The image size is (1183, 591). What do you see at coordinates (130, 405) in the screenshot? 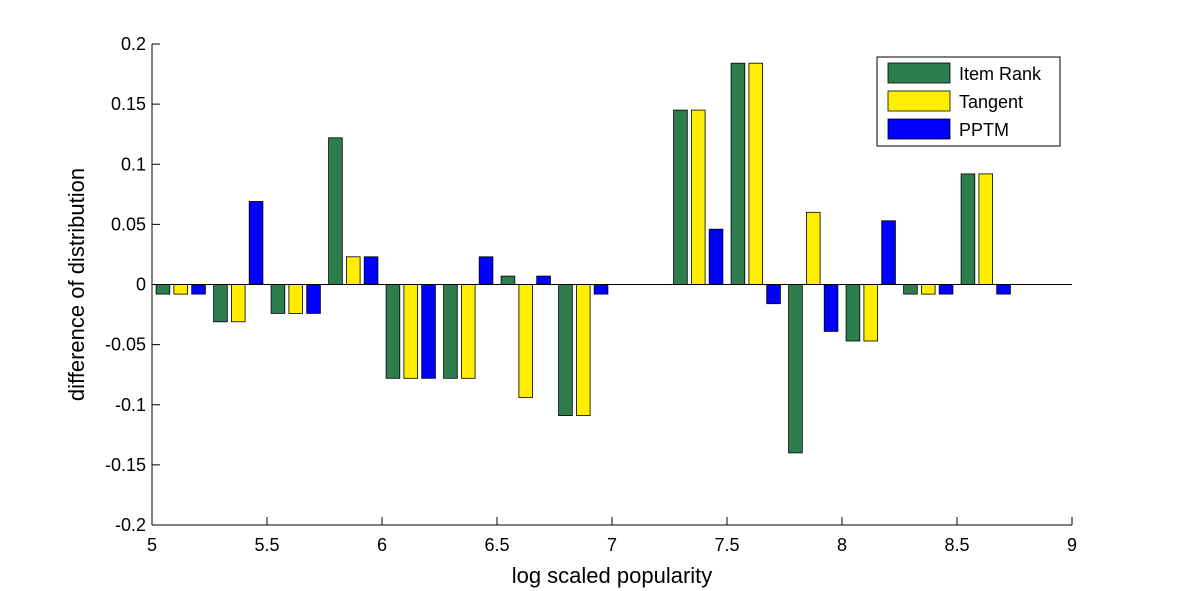
I see `y-tick-label: -0.1` at bounding box center [130, 405].